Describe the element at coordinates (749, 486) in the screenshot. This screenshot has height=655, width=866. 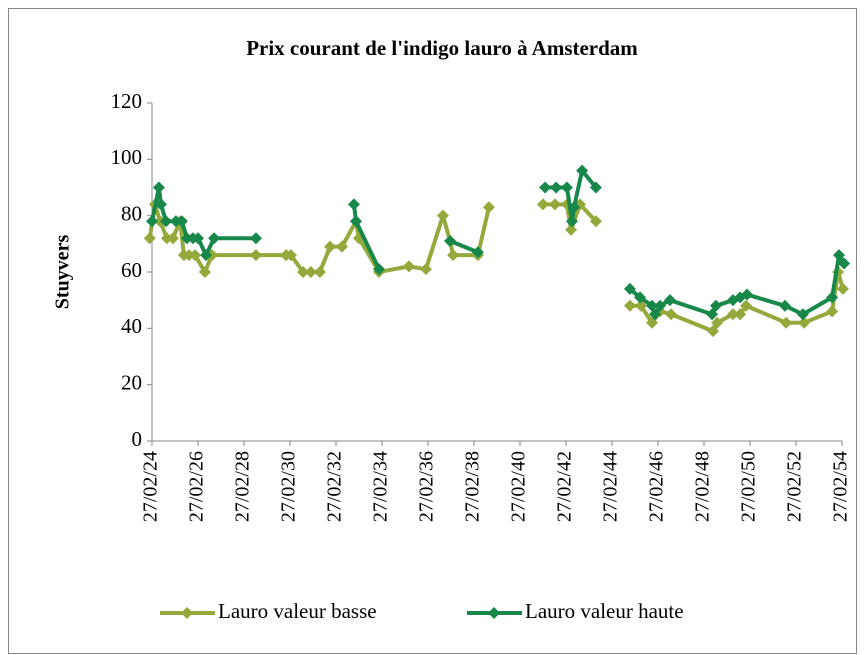
I see `x-tick-label: 27/02/50` at that location.